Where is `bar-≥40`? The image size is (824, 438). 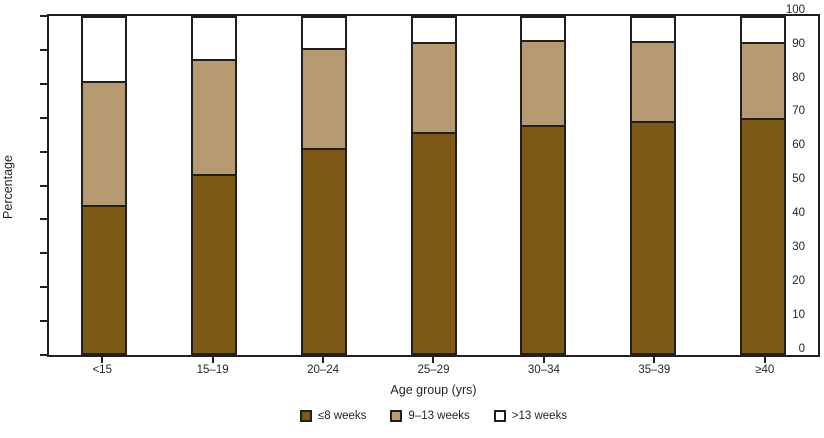 bar-≥40 is located at coordinates (763, 185).